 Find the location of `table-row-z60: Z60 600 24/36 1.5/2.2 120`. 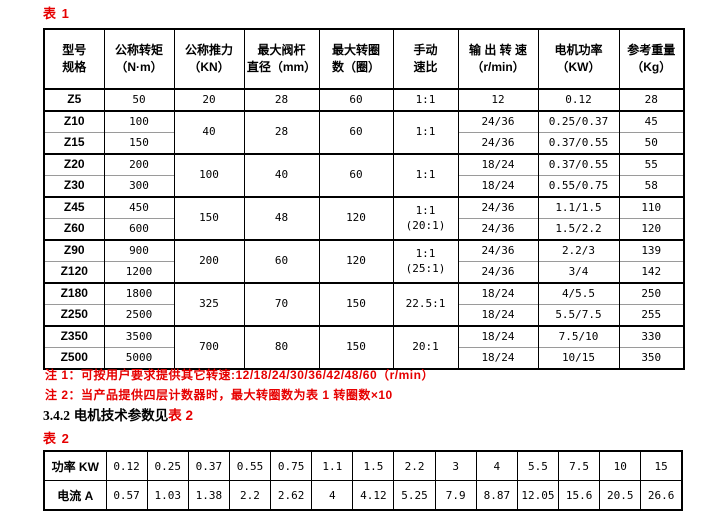

table-row-z60: Z60 600 24/36 1.5/2.2 120 is located at coordinates (364, 229).